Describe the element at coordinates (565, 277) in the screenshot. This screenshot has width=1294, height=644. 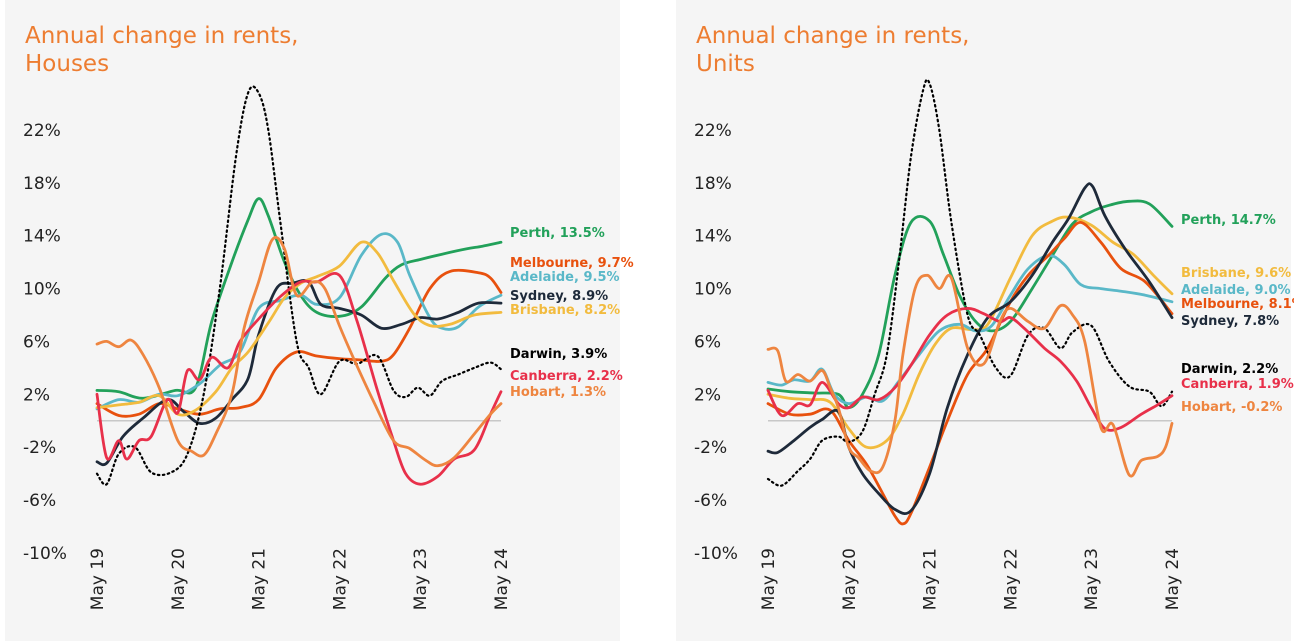
I see `series-label-adelaide: Adelaide, 9.5%` at that location.